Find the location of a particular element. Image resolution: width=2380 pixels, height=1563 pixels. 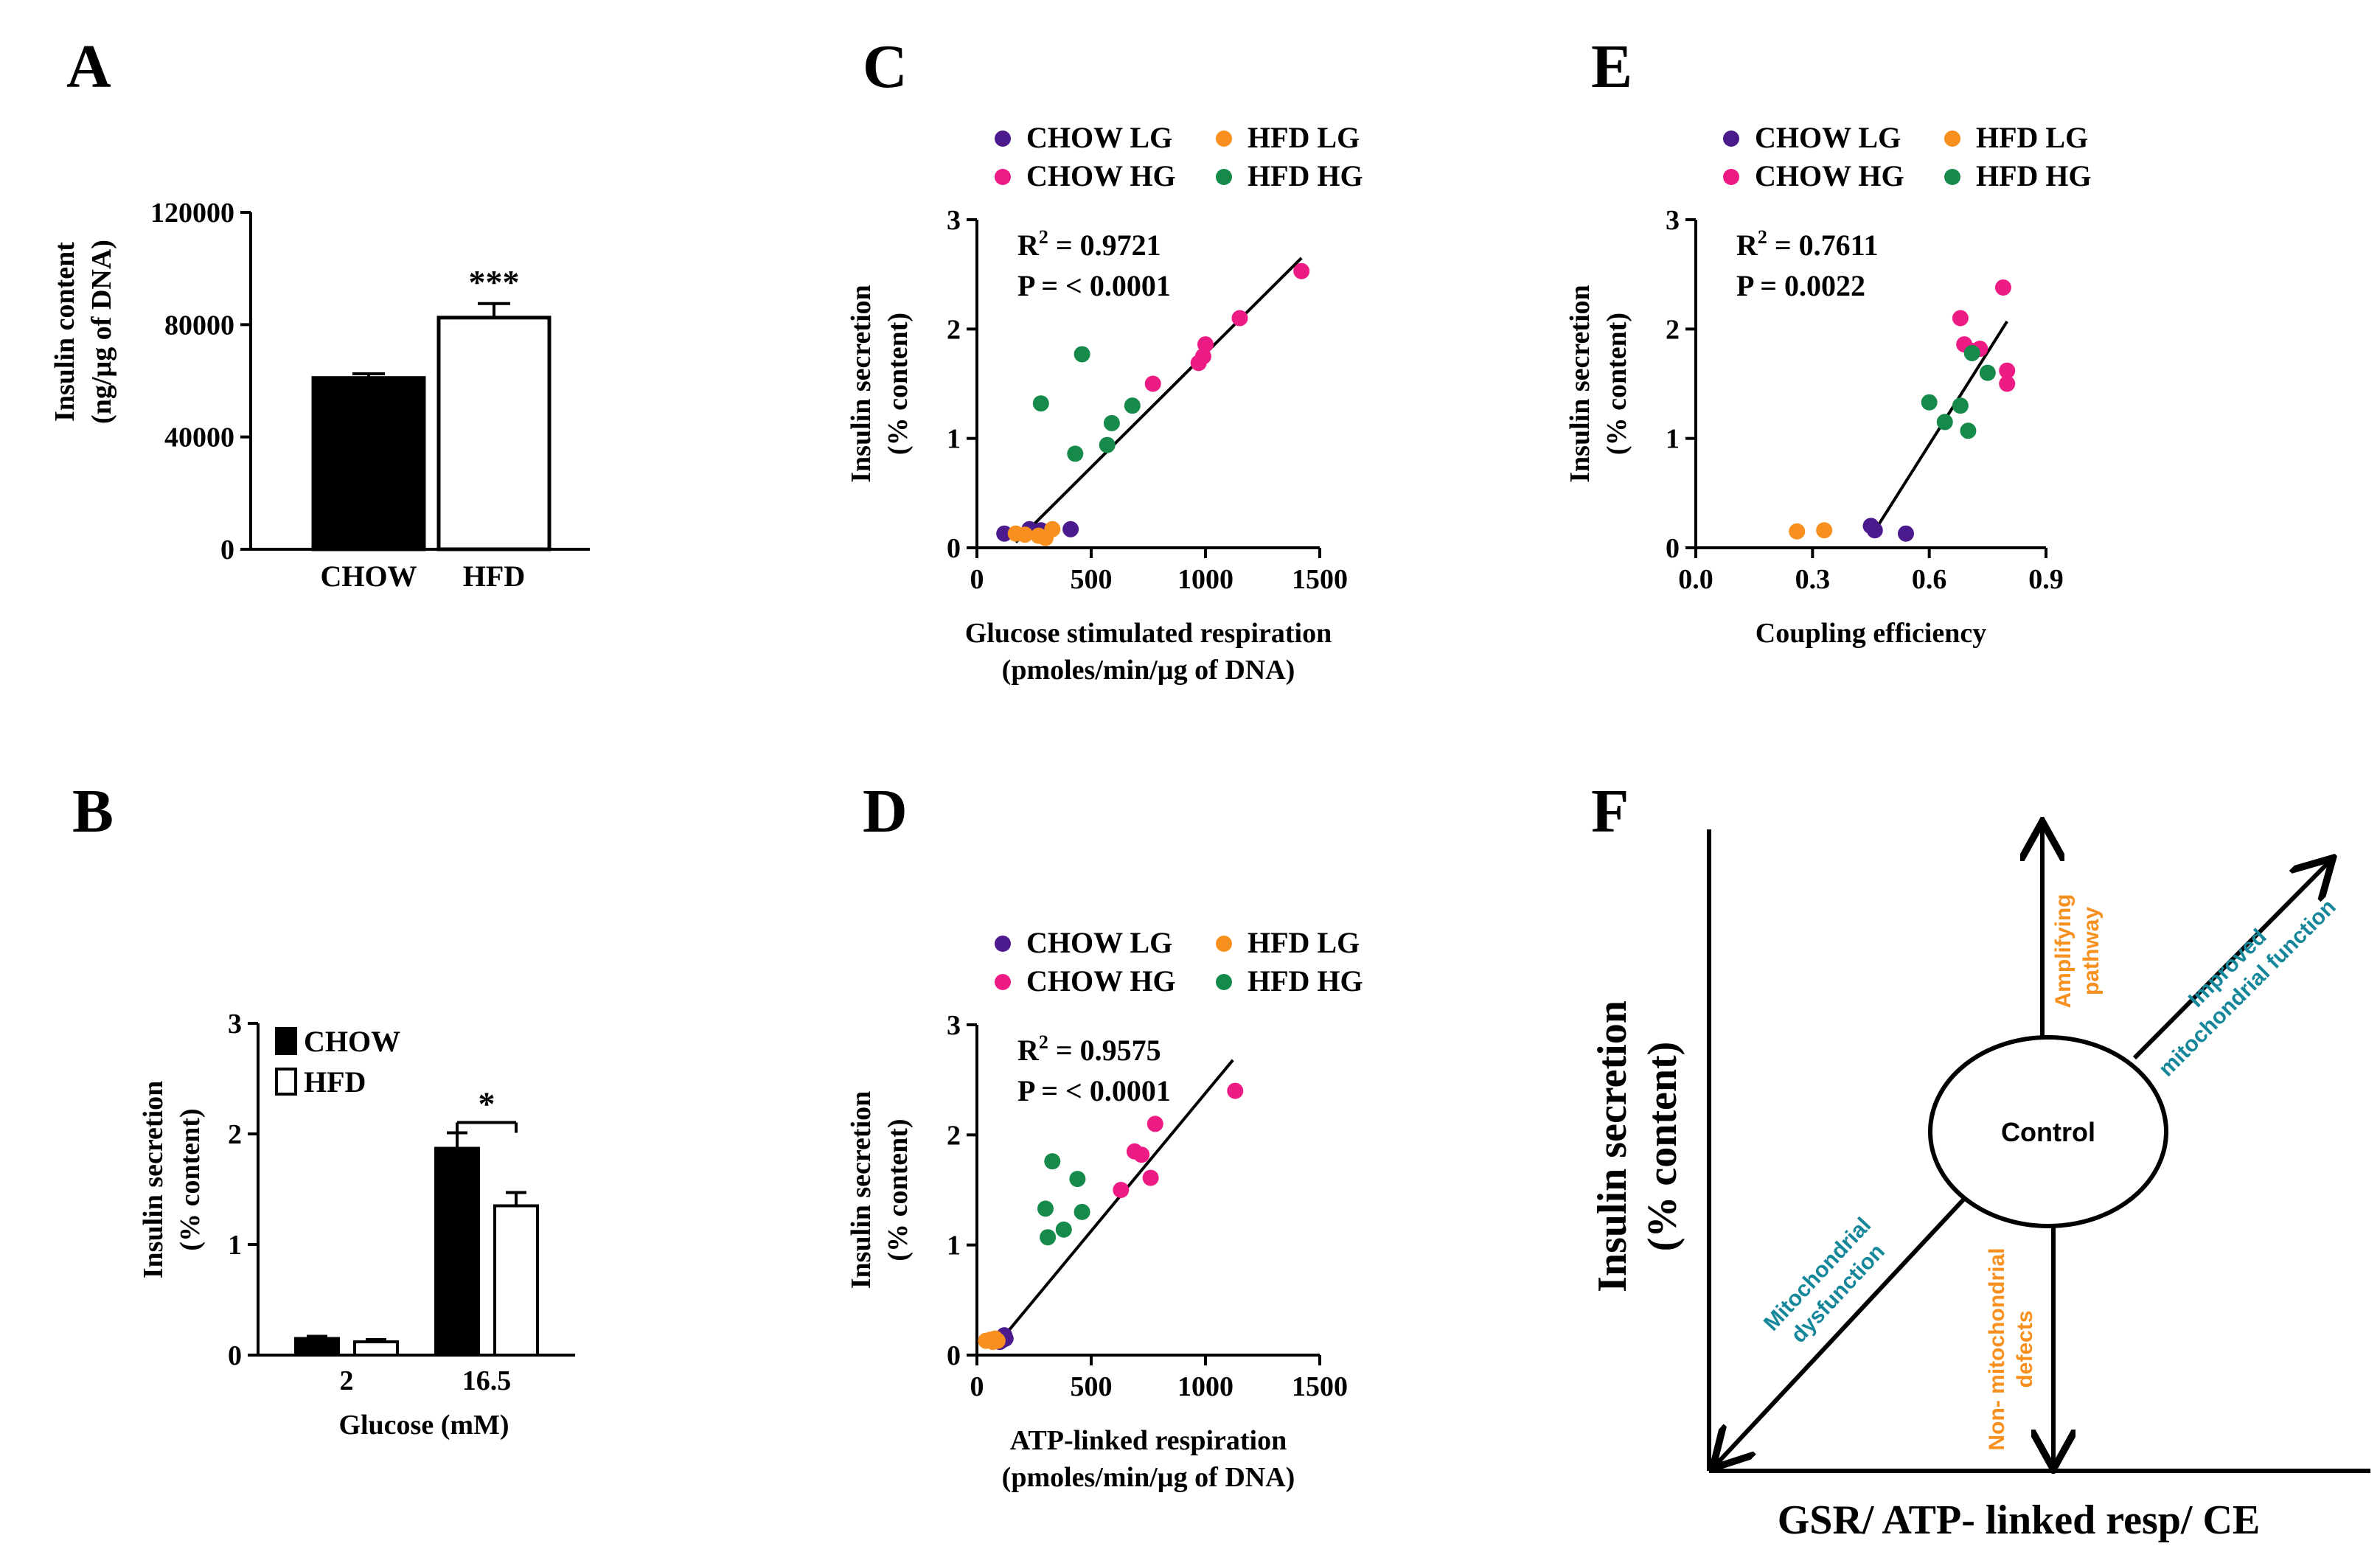

panel-d-xlabel-line1: ATP-linked respiration is located at coordinates (1148, 1440).